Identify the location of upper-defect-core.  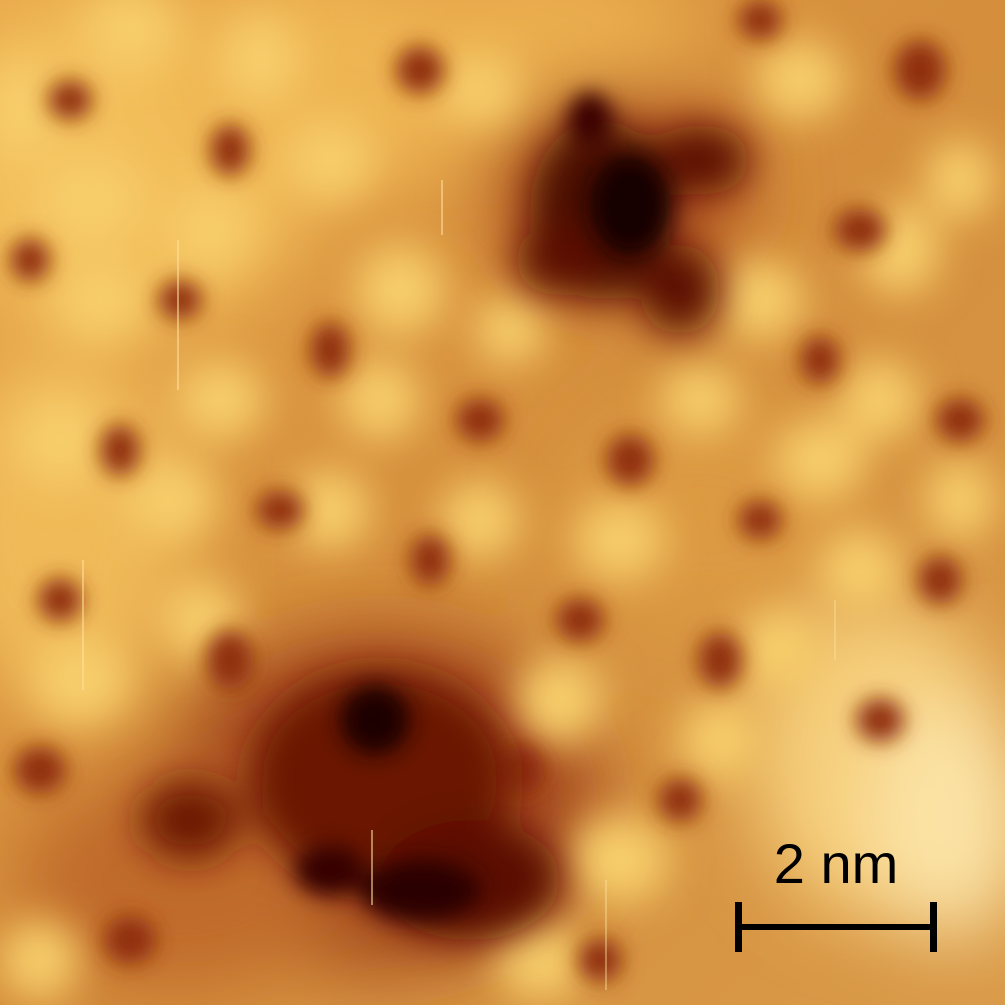
(619, 173).